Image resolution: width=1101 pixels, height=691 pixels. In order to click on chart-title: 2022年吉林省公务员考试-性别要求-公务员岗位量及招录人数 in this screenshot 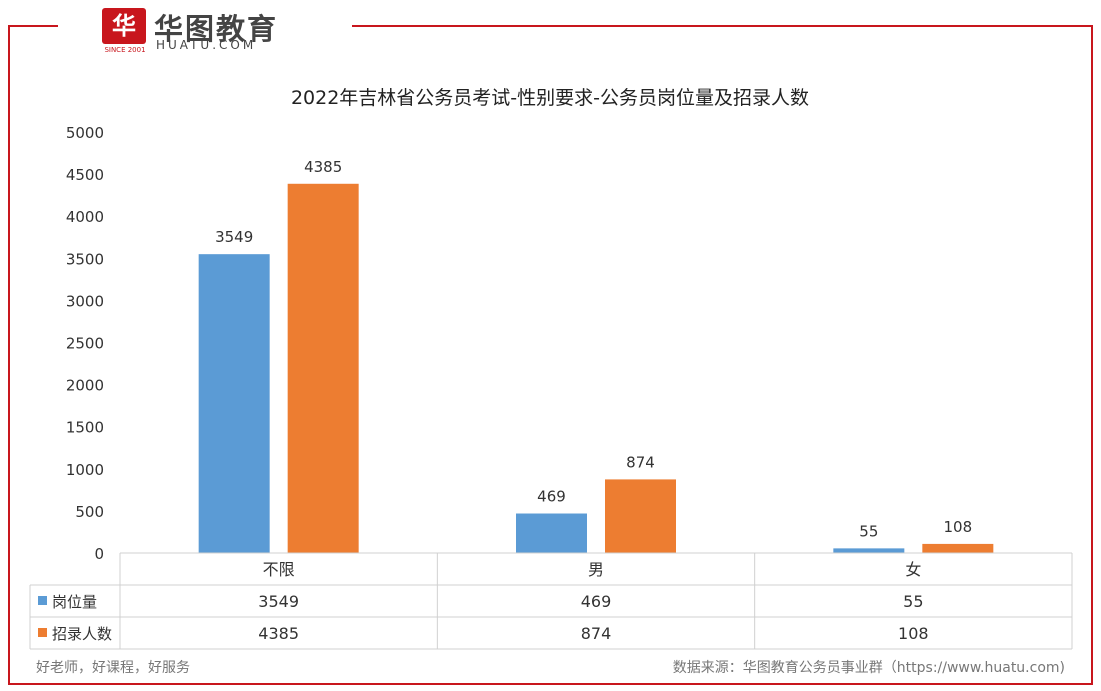, I will do `click(550, 98)`.